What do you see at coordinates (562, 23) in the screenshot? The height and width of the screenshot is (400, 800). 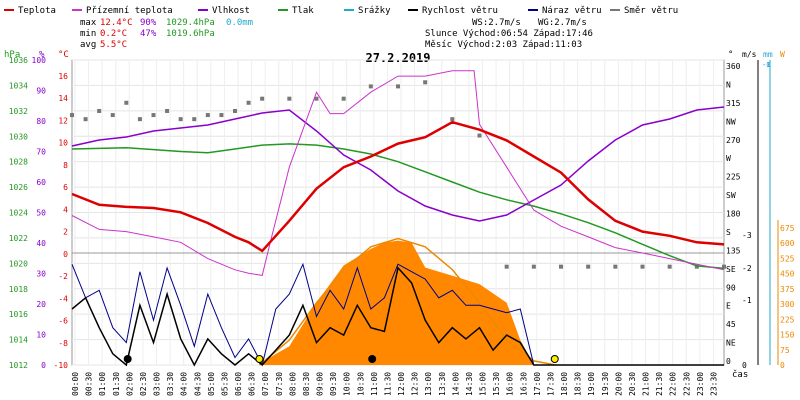 I see `info-wg: WG:2.7m/s` at bounding box center [562, 23].